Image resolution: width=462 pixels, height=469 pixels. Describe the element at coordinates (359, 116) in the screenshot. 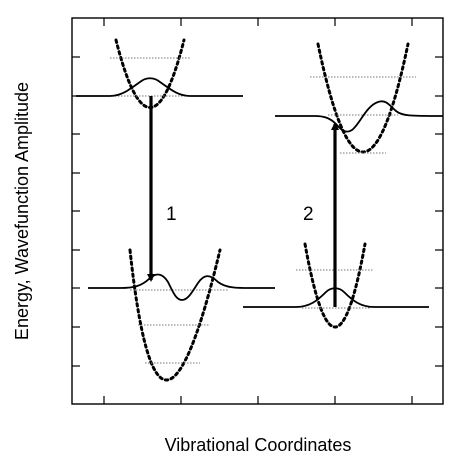

I see `right-upper-wavefunction` at that location.